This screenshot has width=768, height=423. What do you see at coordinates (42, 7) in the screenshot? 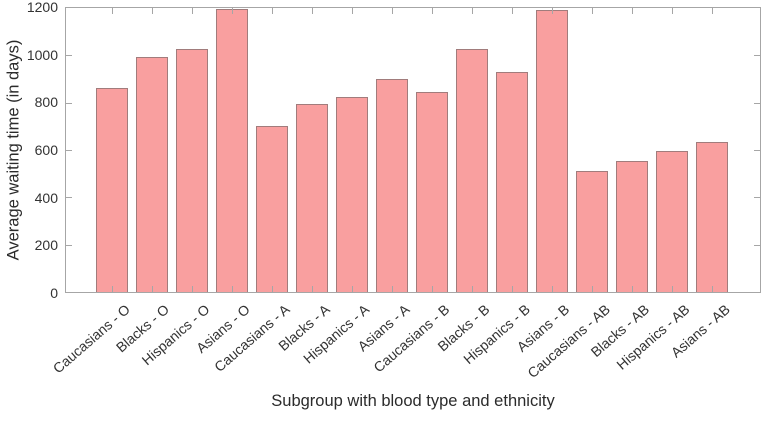
I see `y-tick-label: 1200` at bounding box center [42, 7].